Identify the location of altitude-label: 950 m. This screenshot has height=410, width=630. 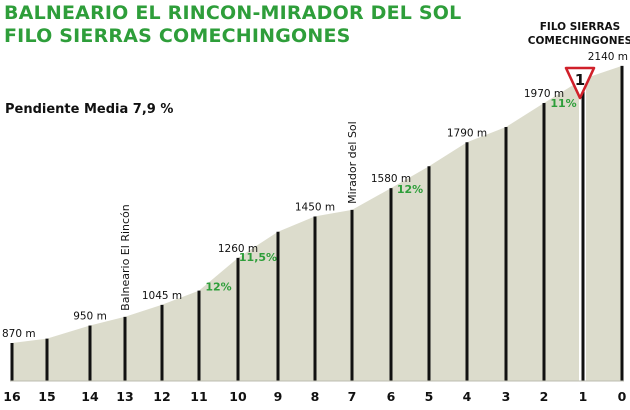
(90, 317).